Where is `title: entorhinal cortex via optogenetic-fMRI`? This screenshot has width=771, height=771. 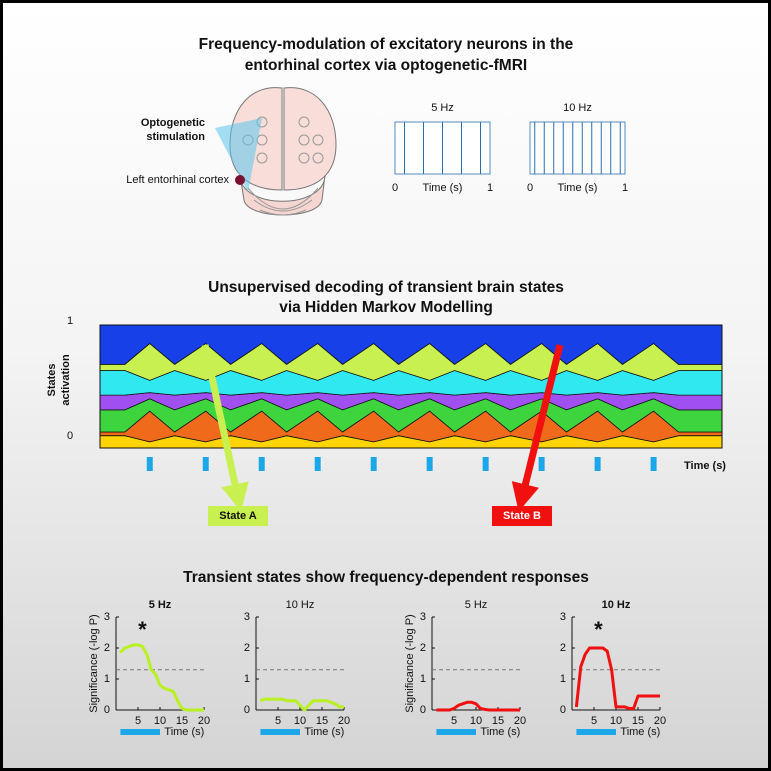
title: entorhinal cortex via optogenetic-fMRI is located at coordinates (386, 65).